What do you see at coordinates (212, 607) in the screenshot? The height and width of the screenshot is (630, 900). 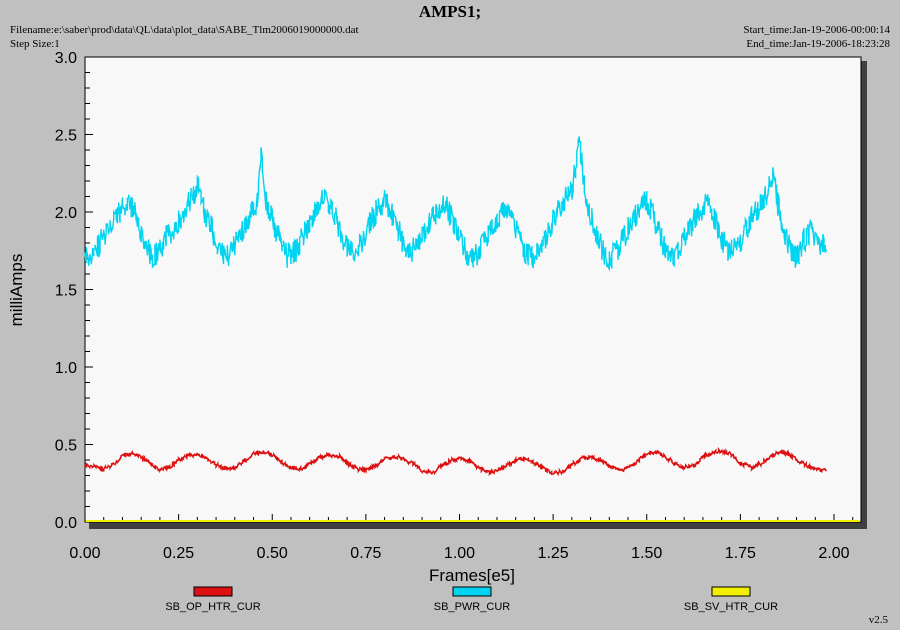 I see `legend-label: SB_OP_HTR_CUR` at bounding box center [212, 607].